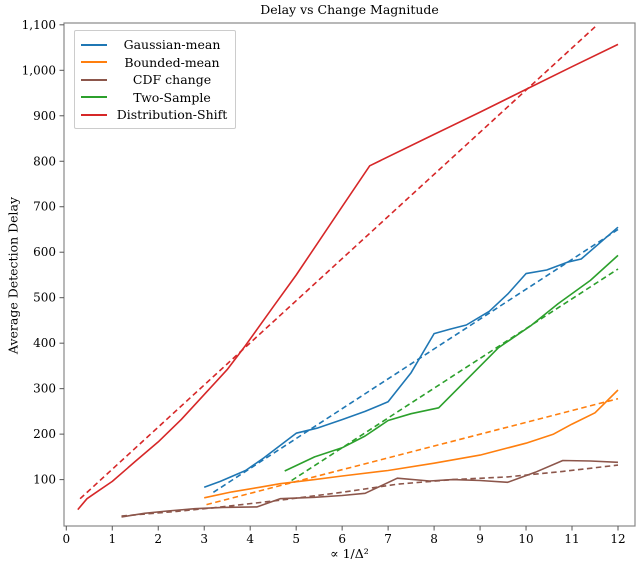  I want to click on legend-label-distribution-shift: Distribution-Shift, so click(172, 115).